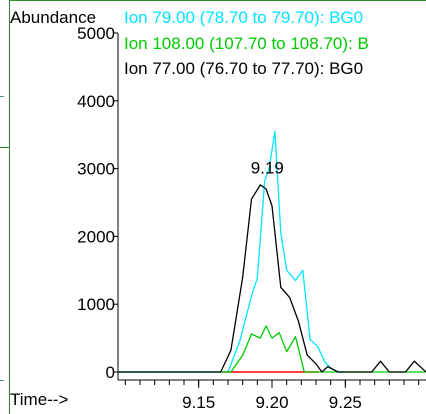 This screenshot has height=414, width=426. I want to click on y-tick-label: 5000, so click(96, 33).